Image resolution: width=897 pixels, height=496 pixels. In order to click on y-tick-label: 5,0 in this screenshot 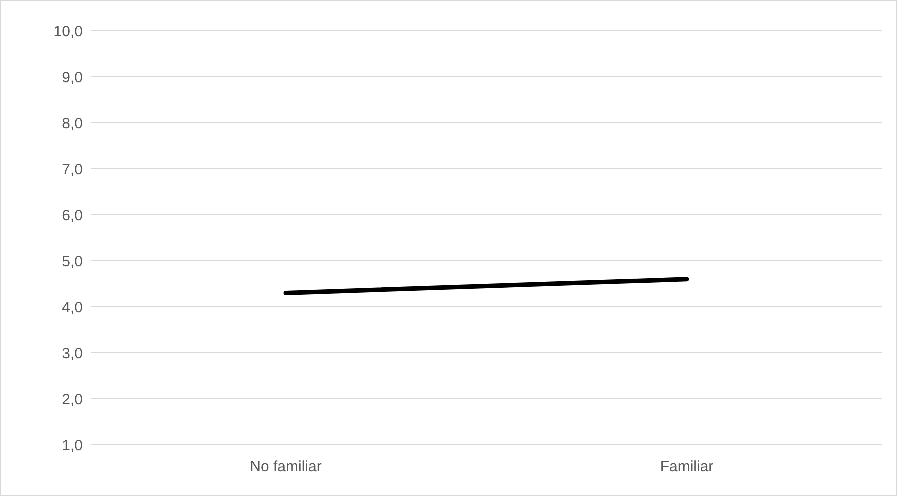, I will do `click(72, 261)`.